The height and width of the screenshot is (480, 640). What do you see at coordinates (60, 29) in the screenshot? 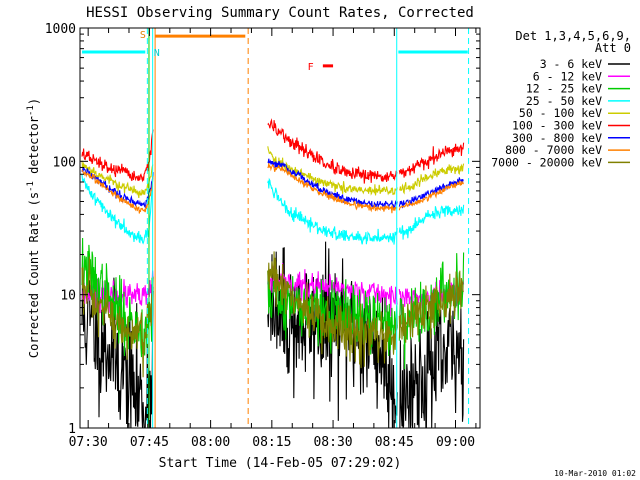
I see `y-tick-label: 1000` at bounding box center [60, 29].